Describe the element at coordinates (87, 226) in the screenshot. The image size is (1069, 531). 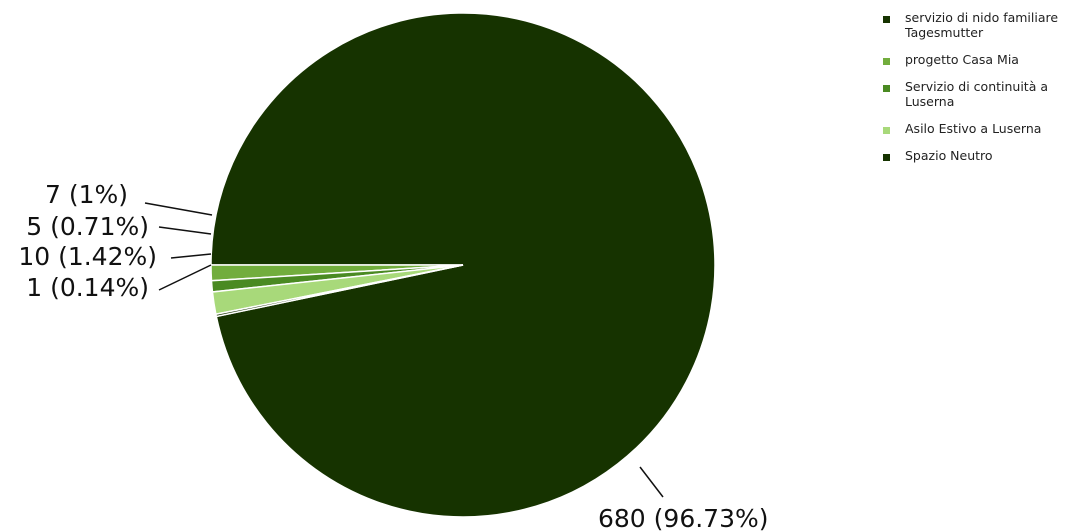
I see `data-label: 5 (0.71%)` at that location.